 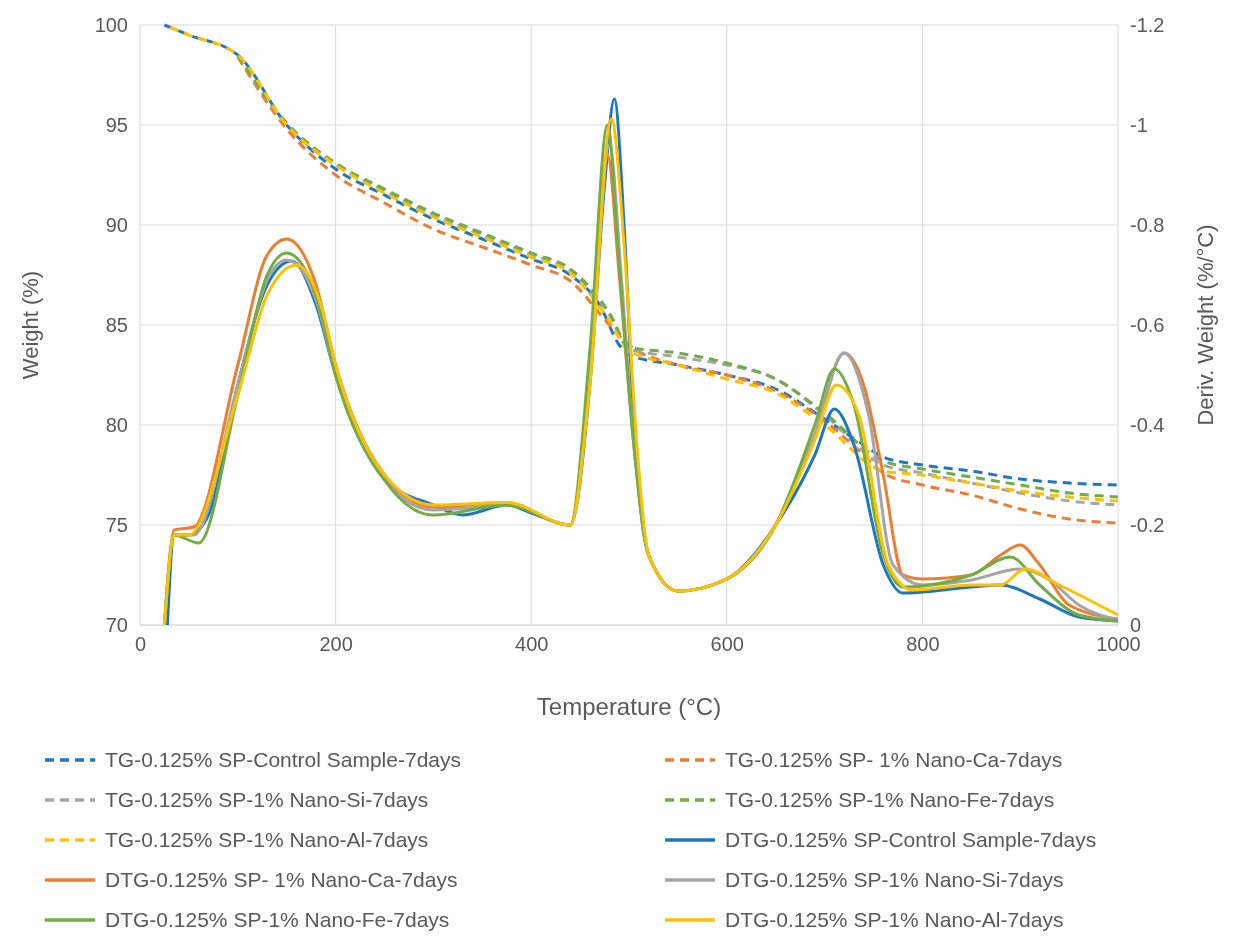 I want to click on legend-label: DTG-0.125% SP-1% Nano-Si-7days, so click(x=894, y=879).